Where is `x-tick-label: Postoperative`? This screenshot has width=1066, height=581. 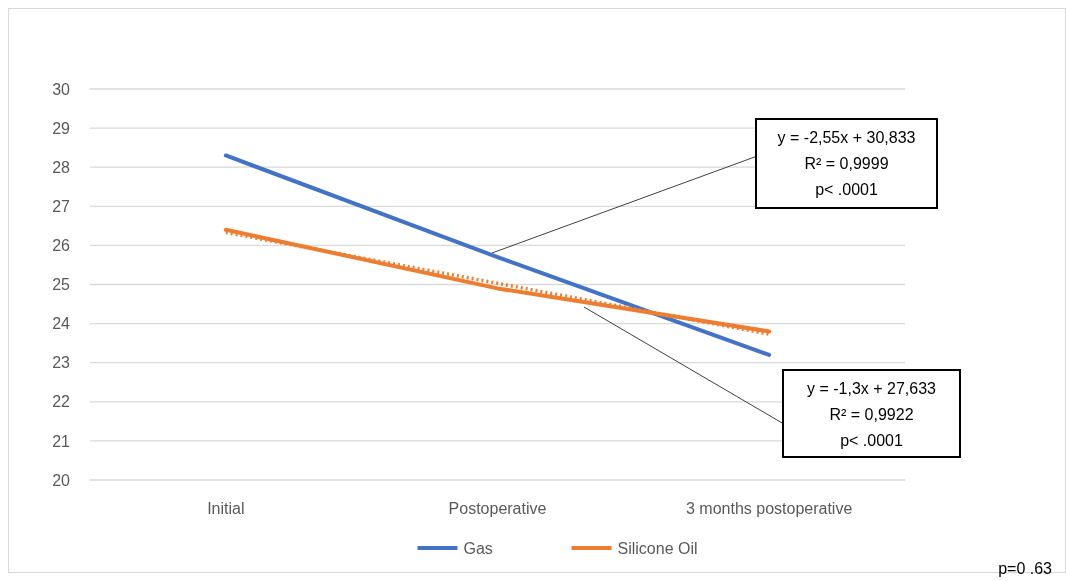 x-tick-label: Postoperative is located at coordinates (497, 508).